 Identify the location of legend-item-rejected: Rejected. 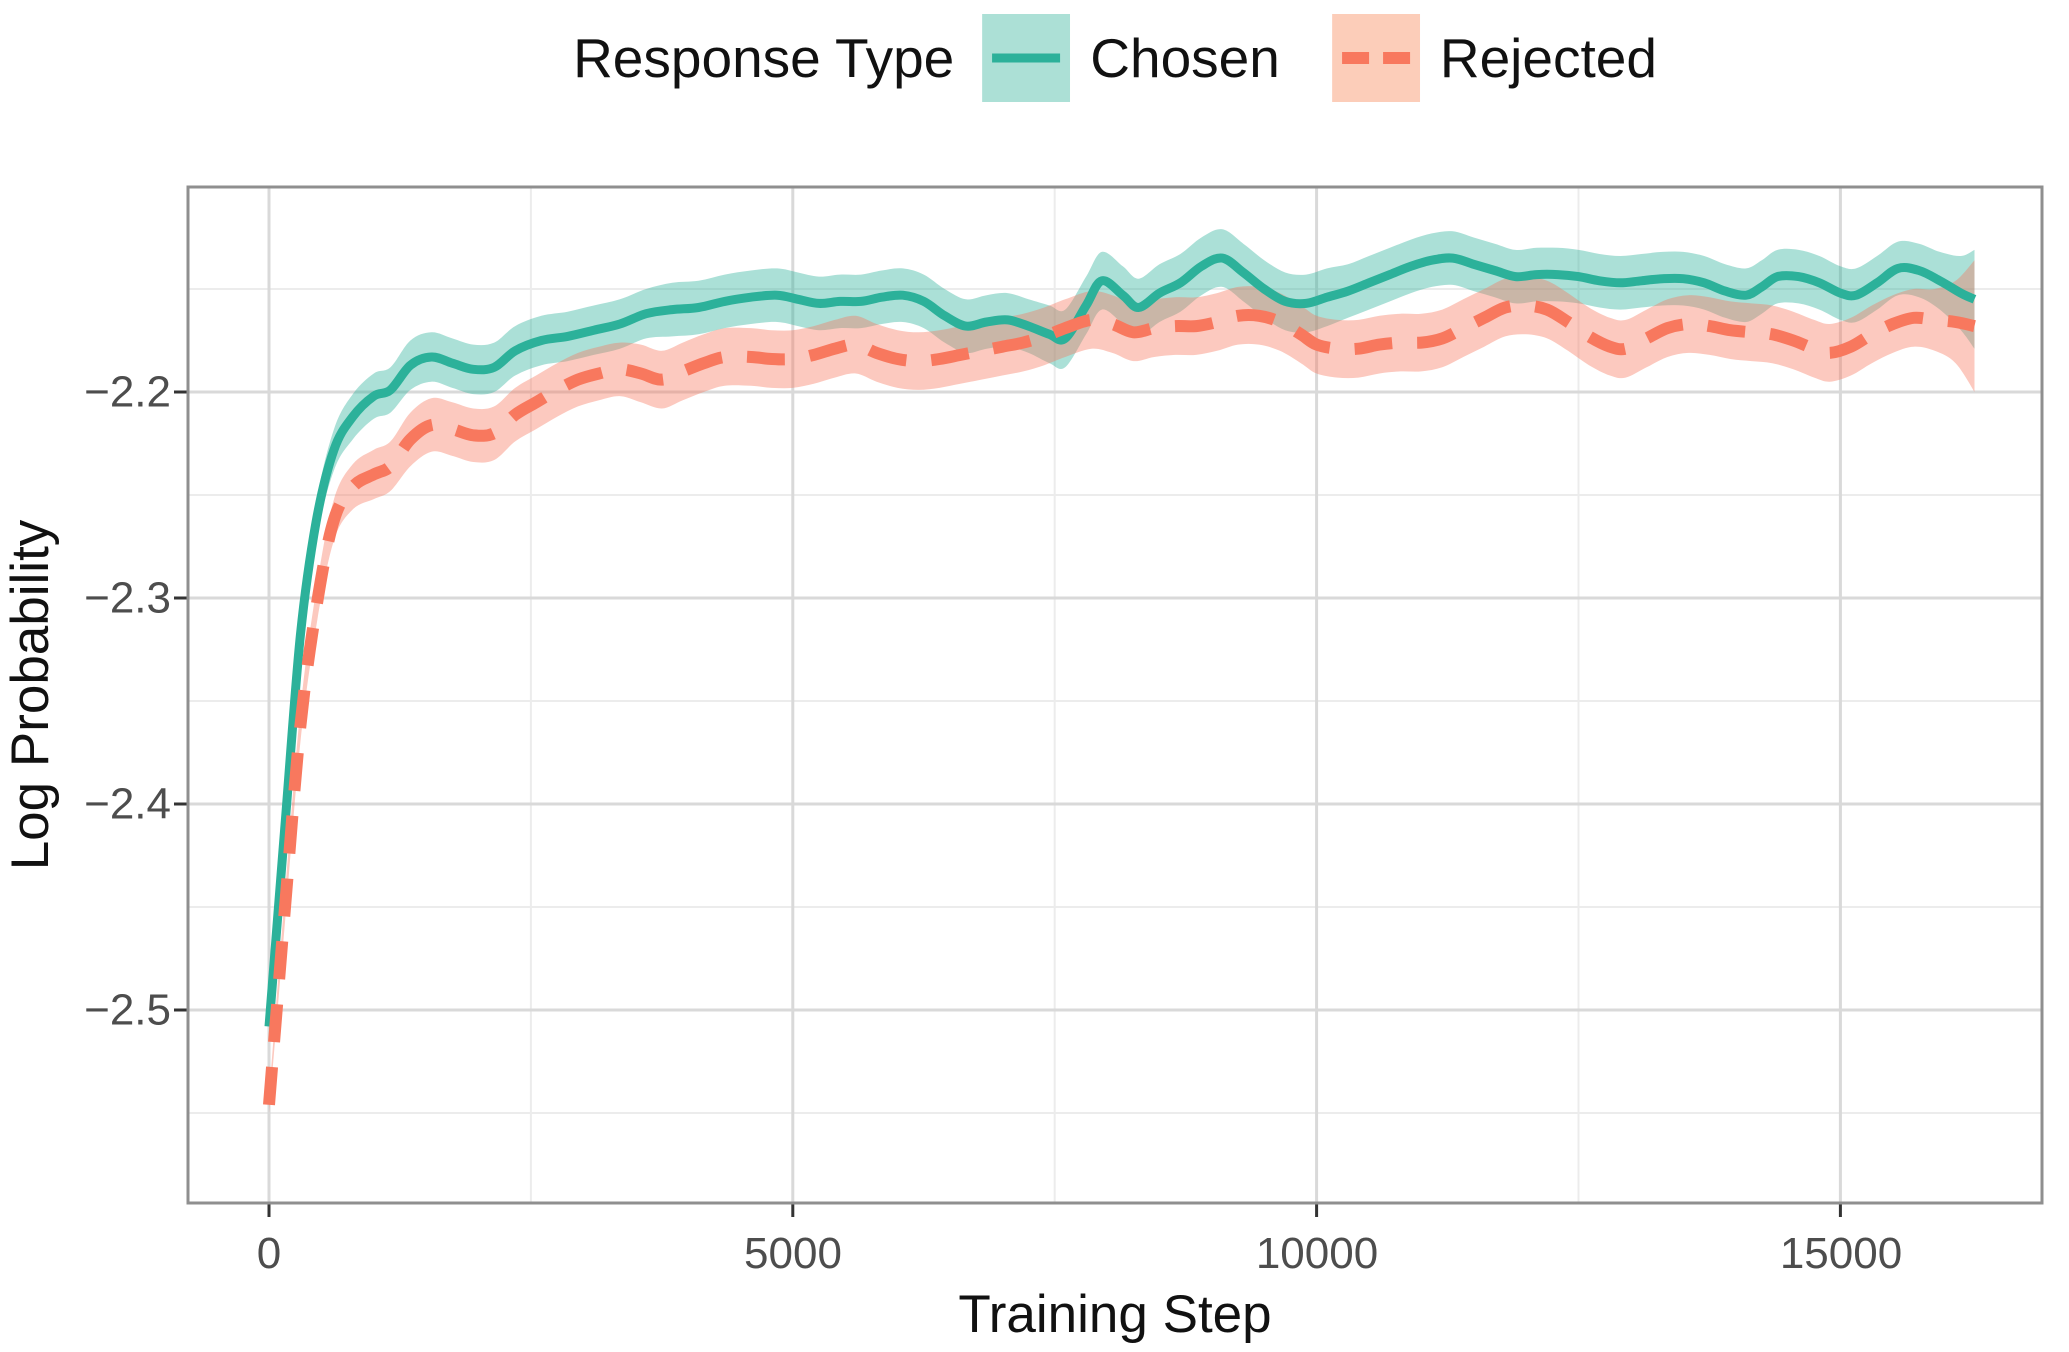
(1494, 58).